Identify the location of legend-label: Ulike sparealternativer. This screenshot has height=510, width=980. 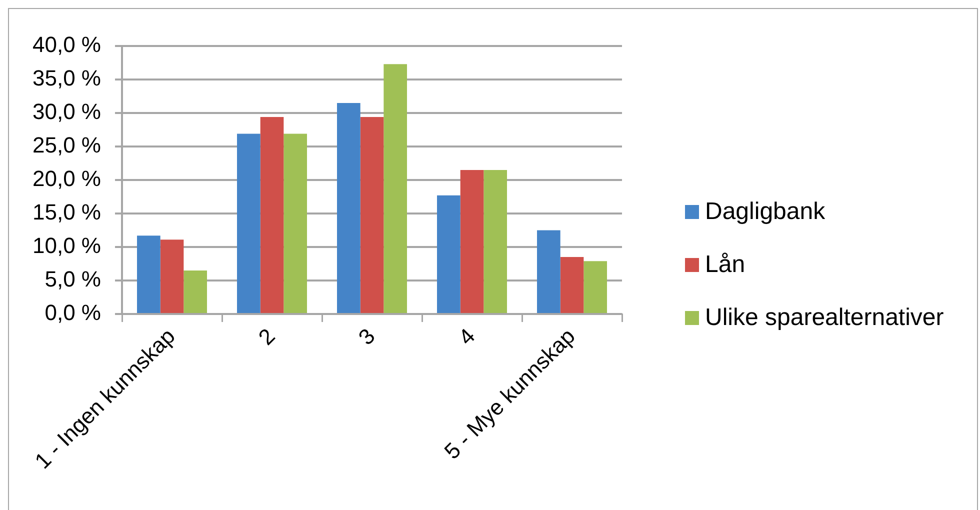
(824, 318).